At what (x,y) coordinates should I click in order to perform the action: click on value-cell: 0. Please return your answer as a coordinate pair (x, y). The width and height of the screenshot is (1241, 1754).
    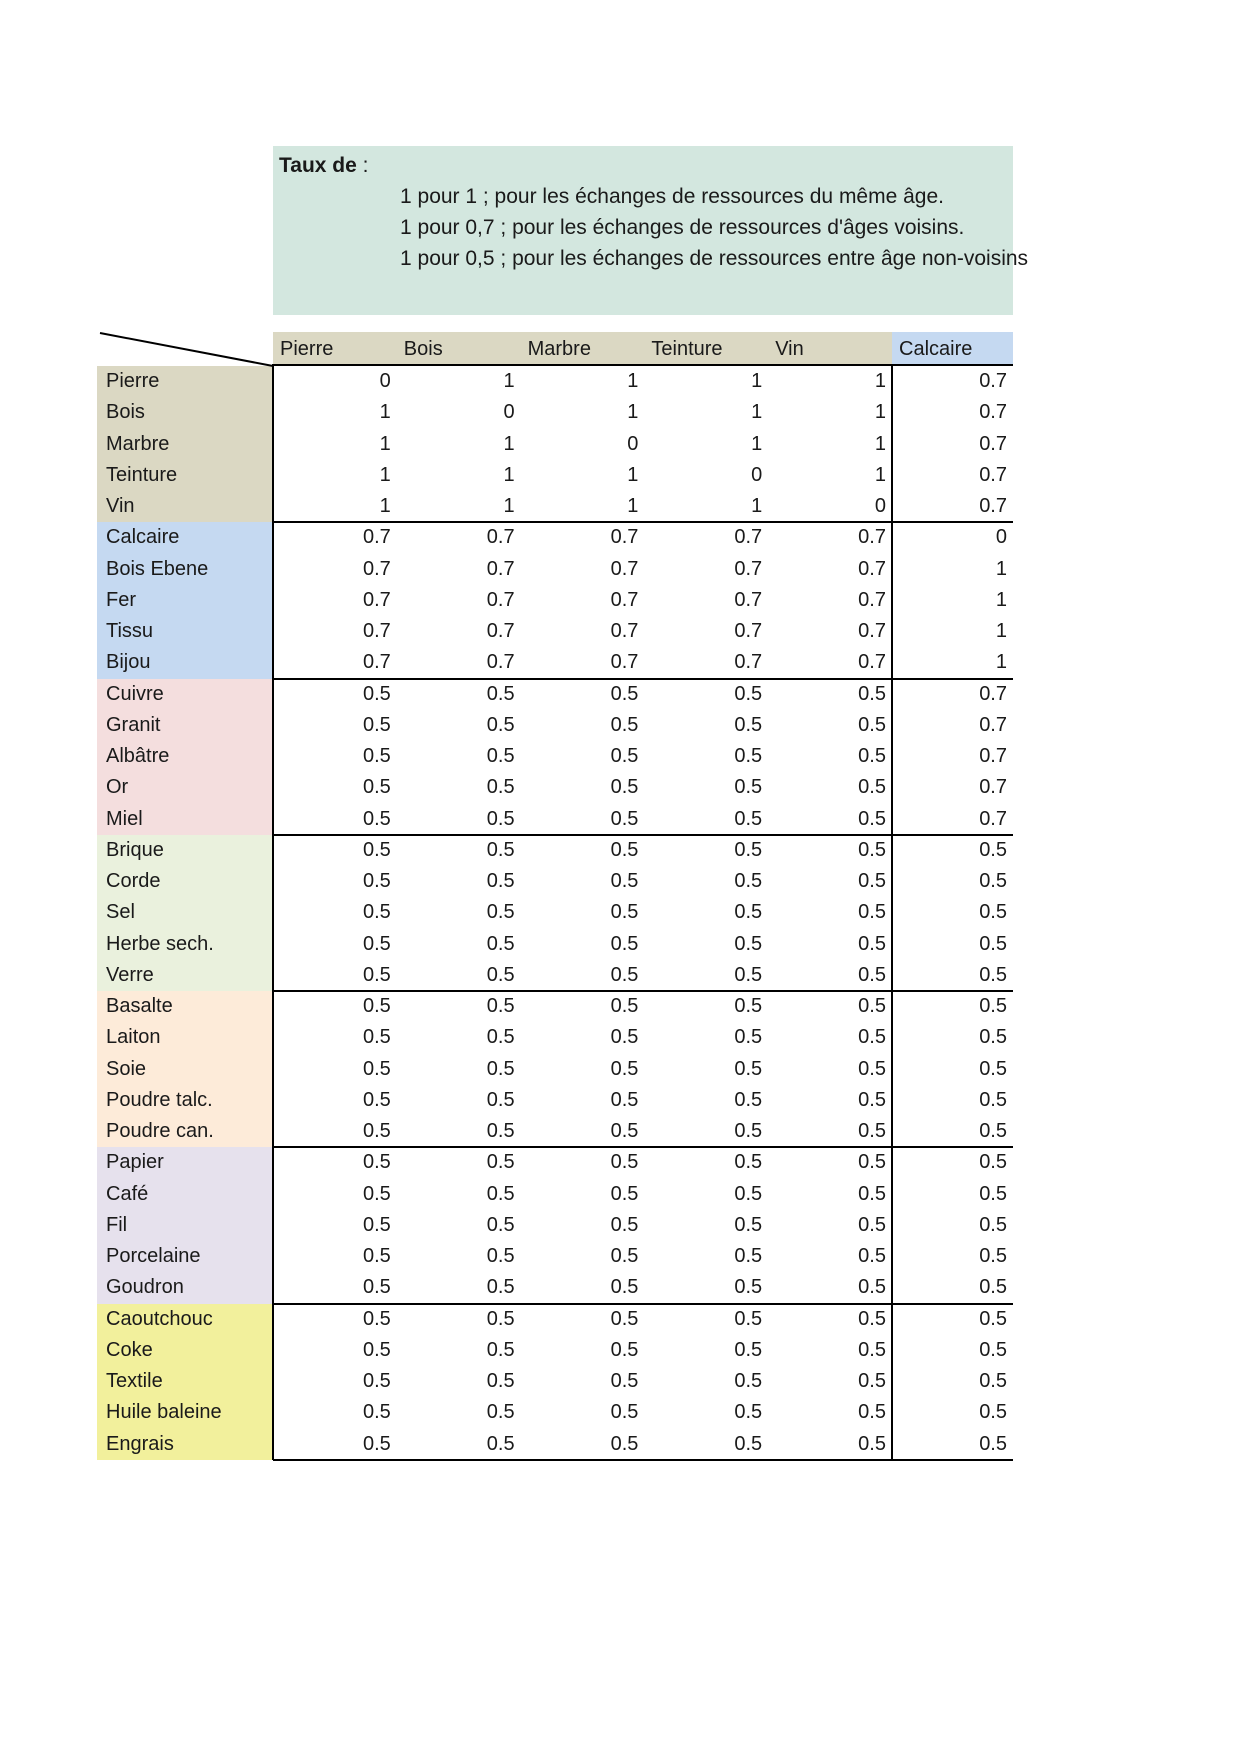
    Looking at the image, I should click on (633, 443).